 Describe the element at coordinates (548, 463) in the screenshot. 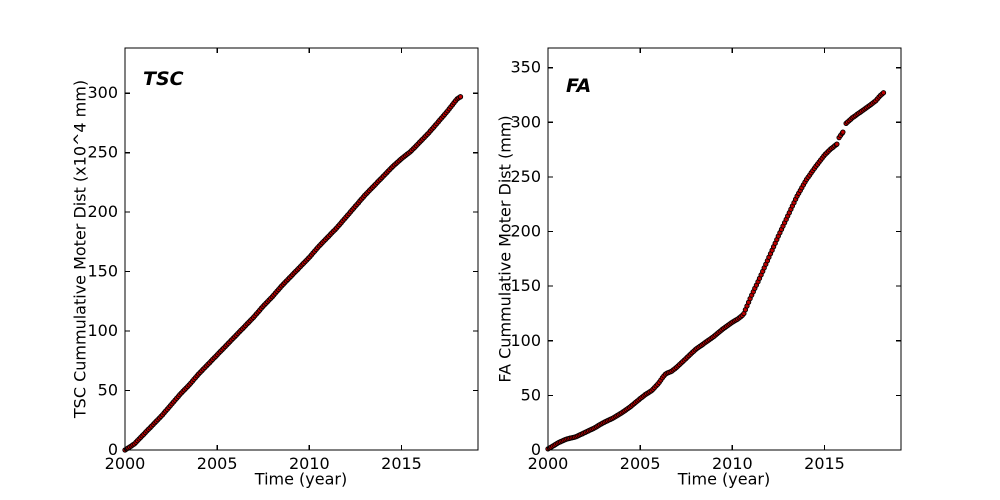

I see `right-xtick-label: 2000` at that location.